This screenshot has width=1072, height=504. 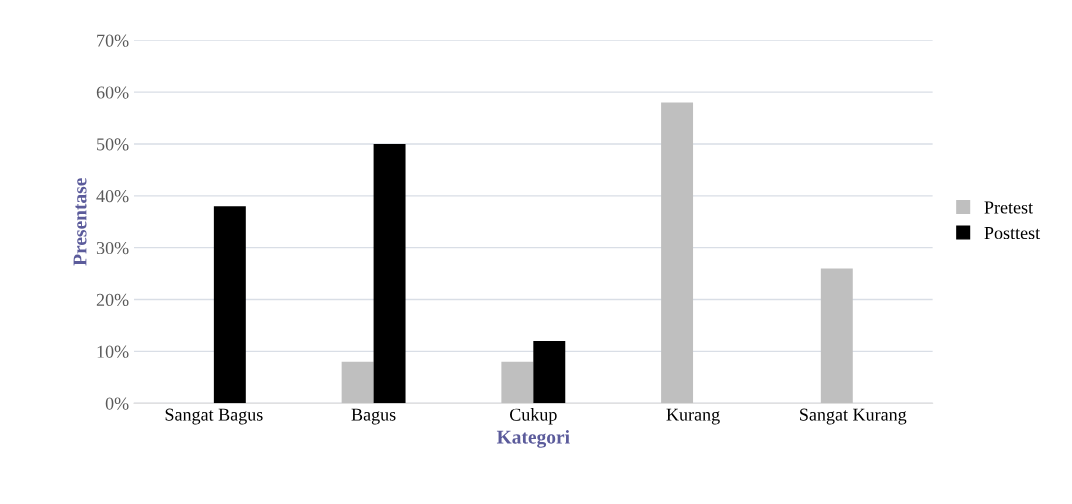 What do you see at coordinates (693, 416) in the screenshot?
I see `x-tick-label: Kurang` at bounding box center [693, 416].